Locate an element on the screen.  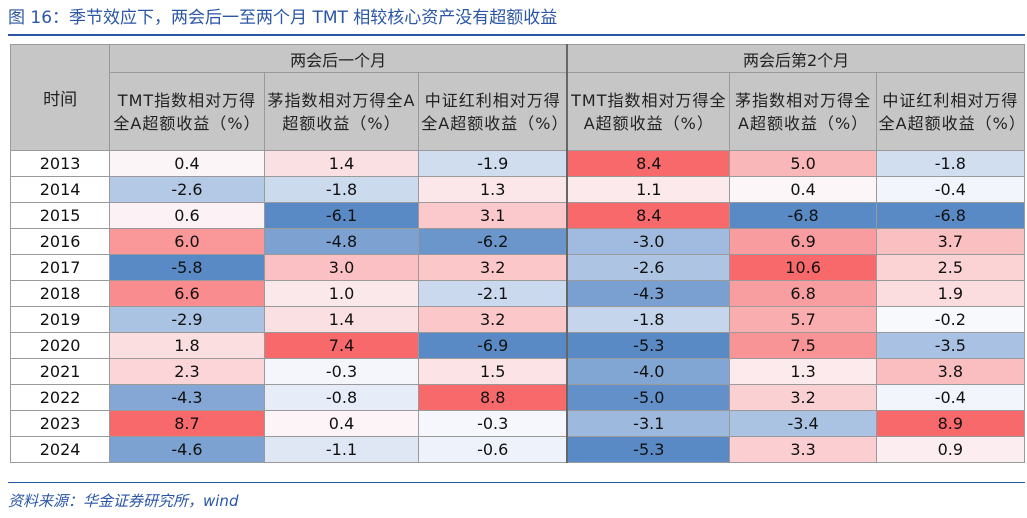
value-cell: -3.1 is located at coordinates (648, 423).